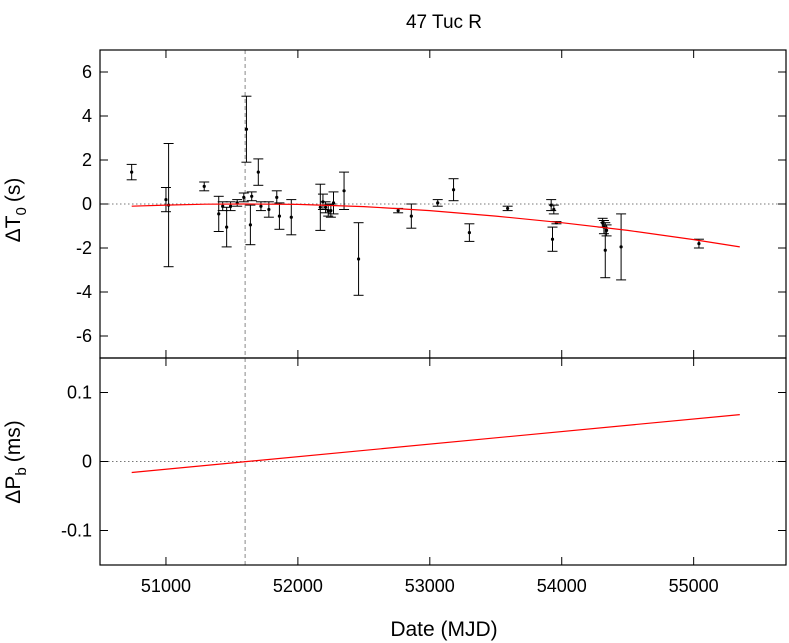 This screenshot has height=643, width=789. I want to click on y-tick-label: 6, so click(87, 72).